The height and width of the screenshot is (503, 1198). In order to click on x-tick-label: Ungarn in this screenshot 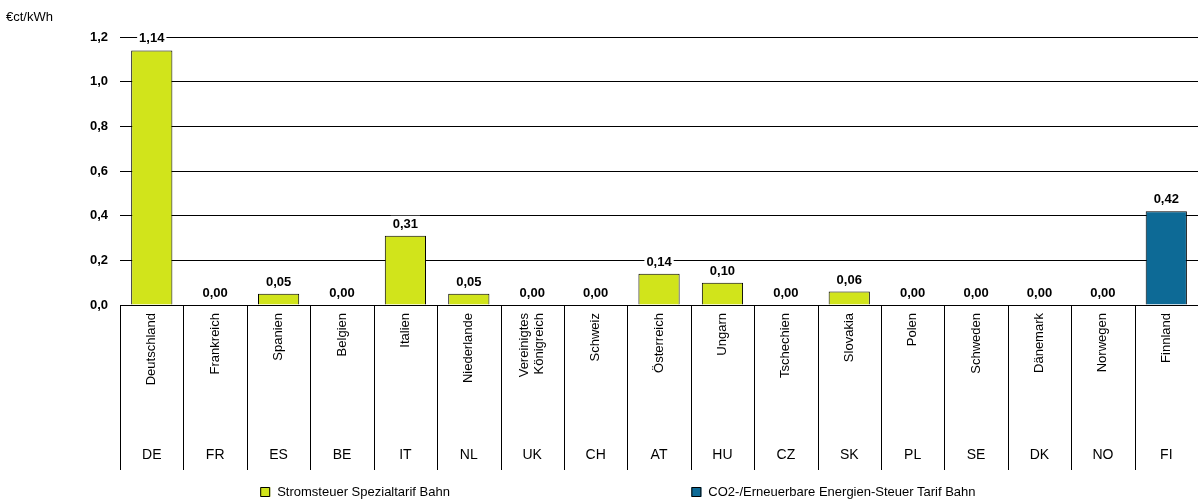, I will do `click(722, 334)`.